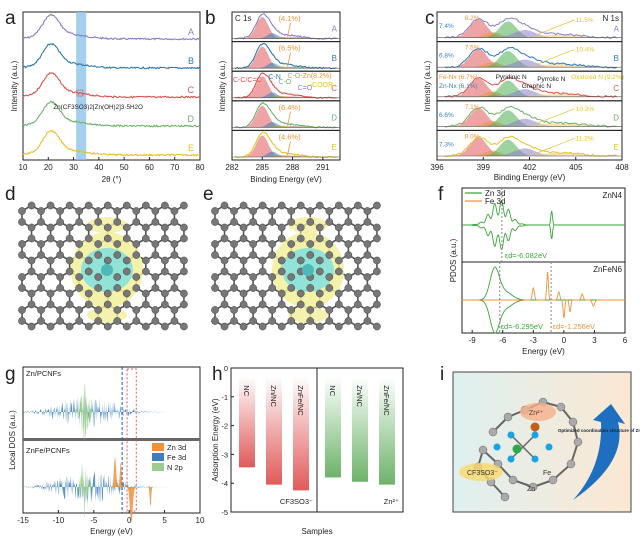 The height and width of the screenshot is (548, 640). I want to click on x-tick-label: 30, so click(73, 167).